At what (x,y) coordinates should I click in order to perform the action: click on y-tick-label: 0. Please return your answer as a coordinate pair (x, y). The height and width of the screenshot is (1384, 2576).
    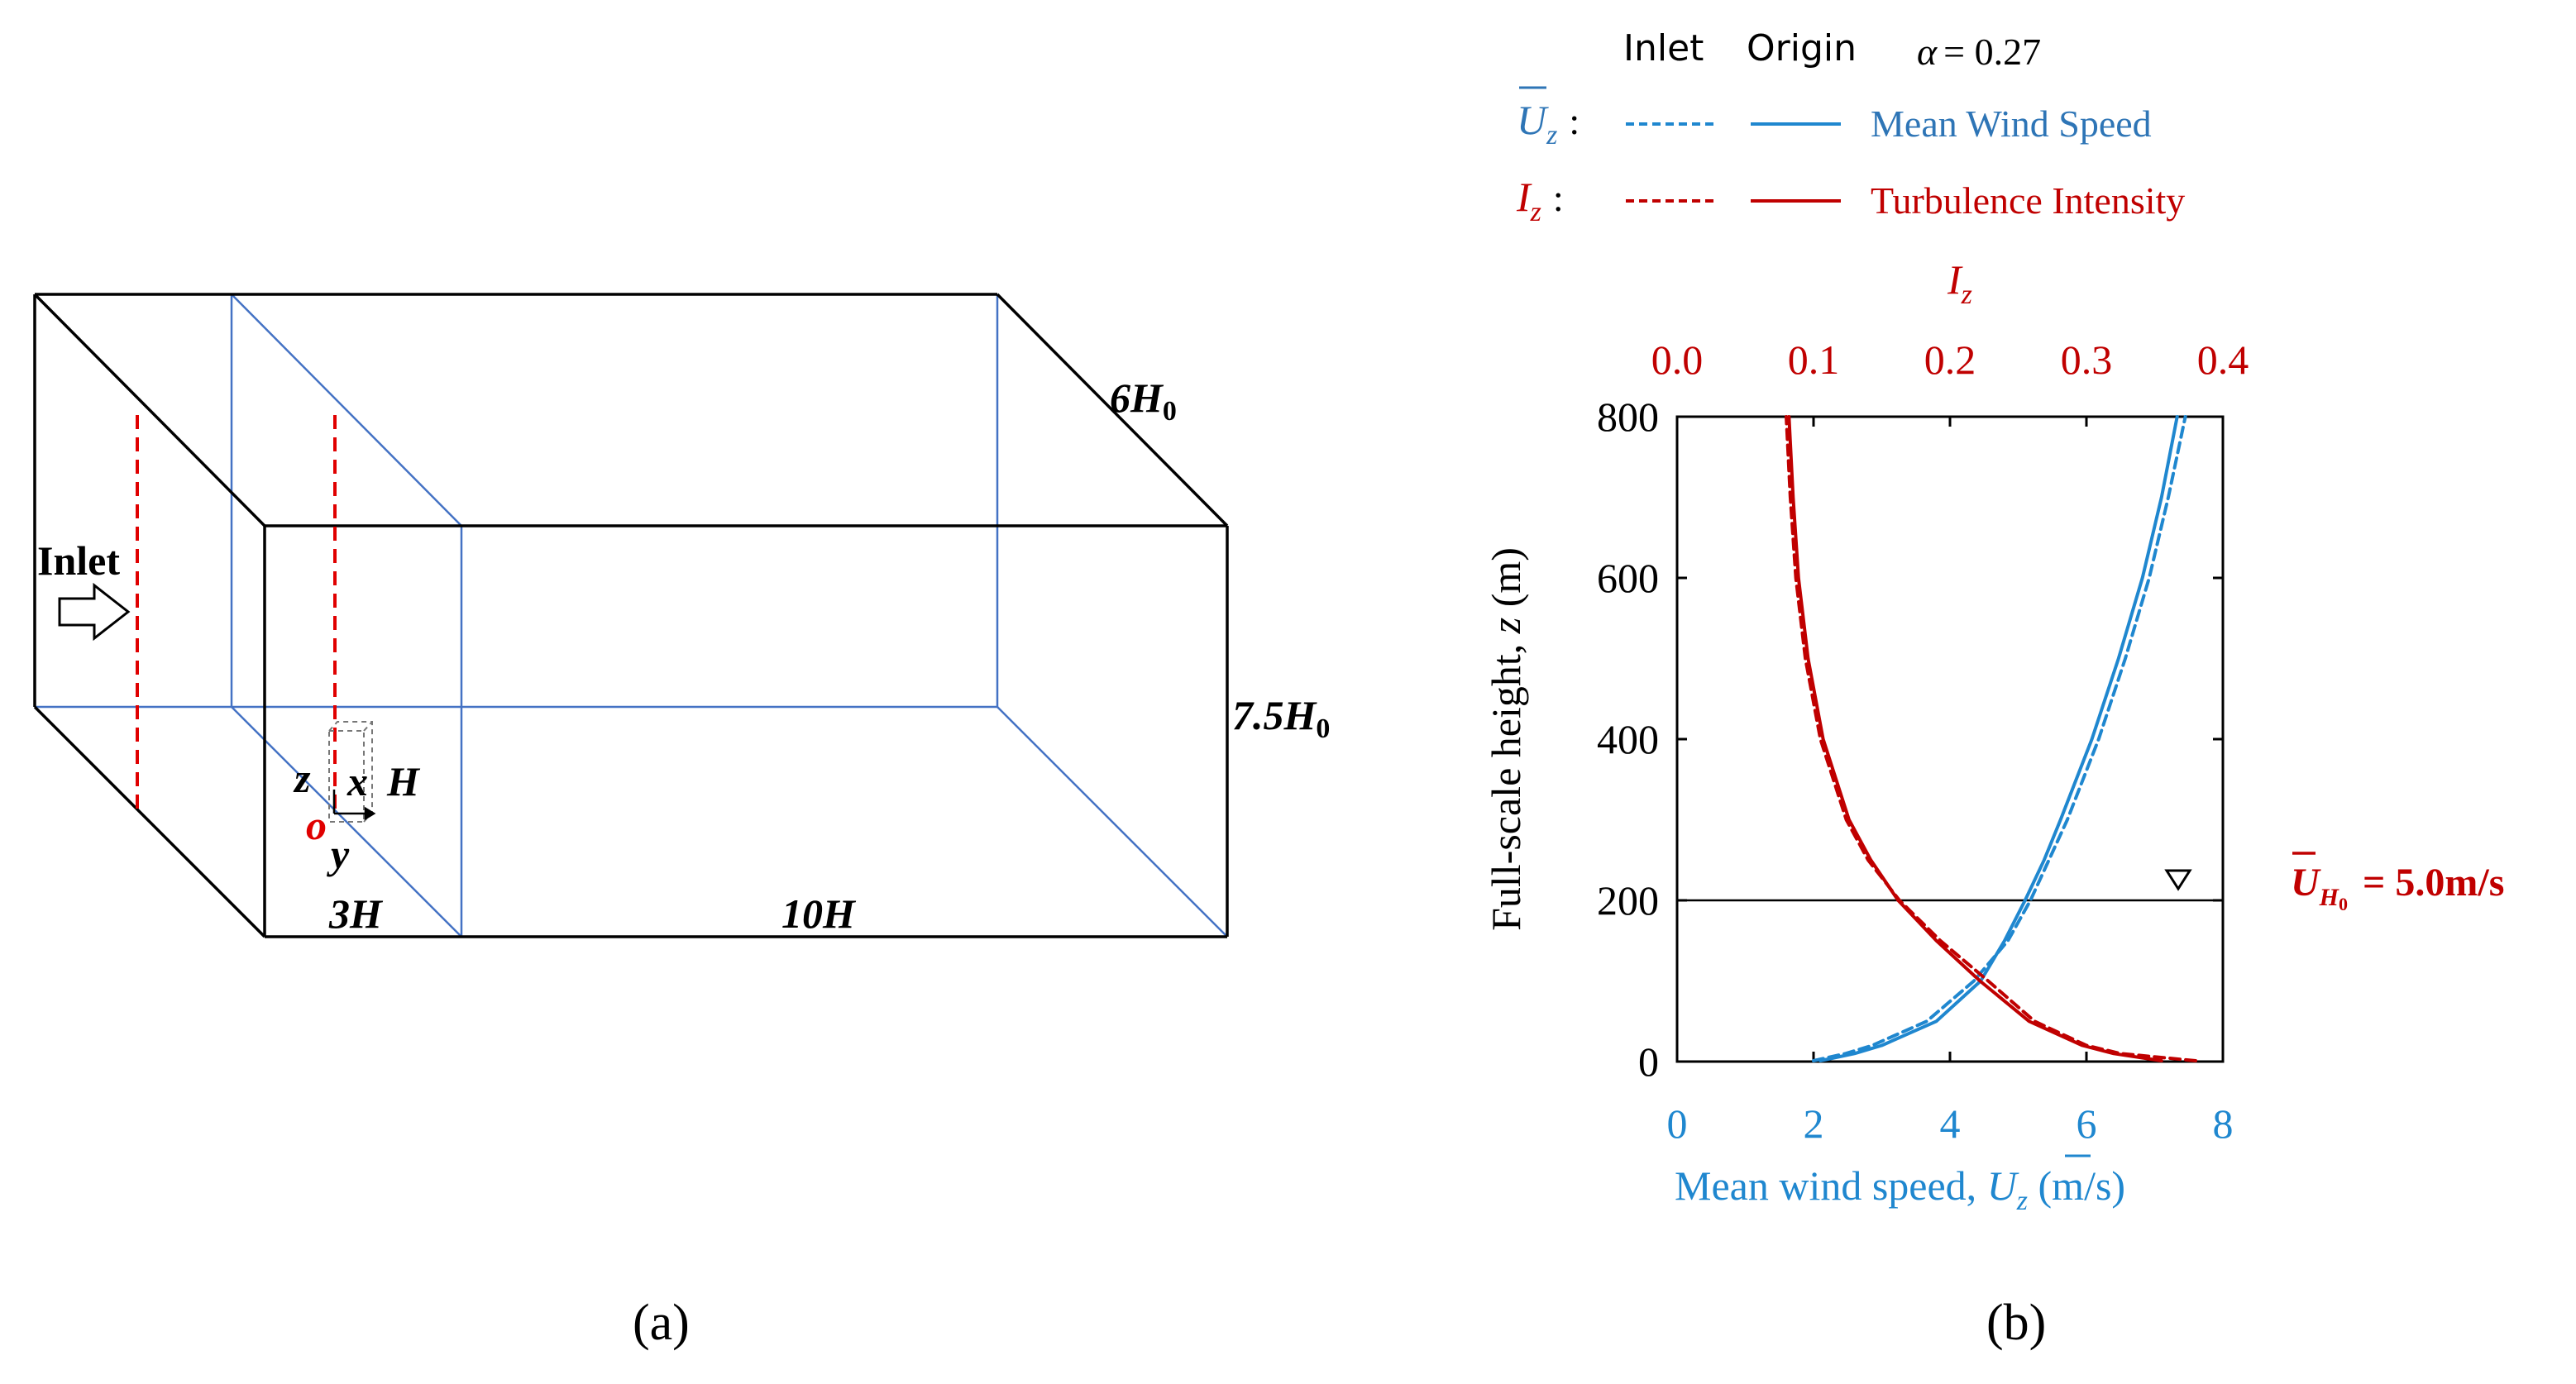
    Looking at the image, I should click on (1648, 1061).